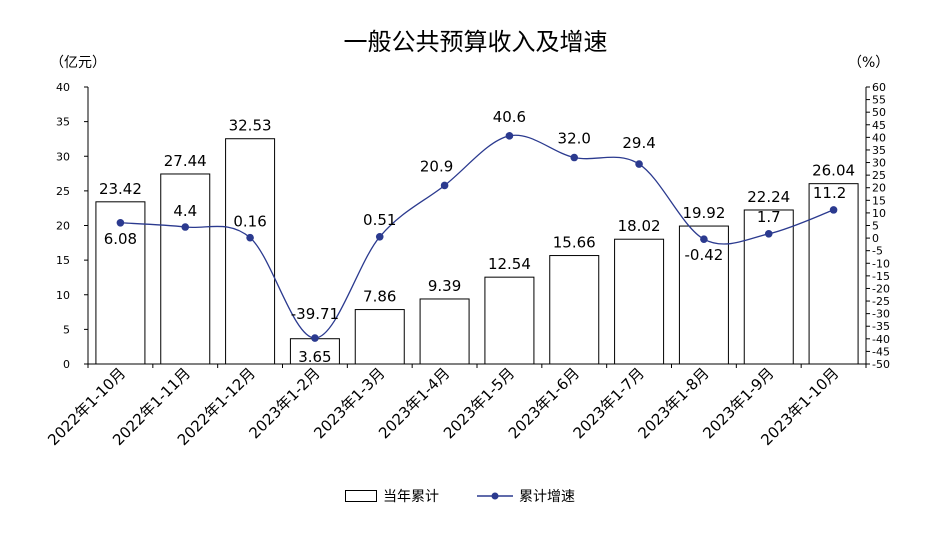 The height and width of the screenshot is (545, 951). Describe the element at coordinates (509, 264) in the screenshot. I see `bar-value-label: 12.54` at that location.